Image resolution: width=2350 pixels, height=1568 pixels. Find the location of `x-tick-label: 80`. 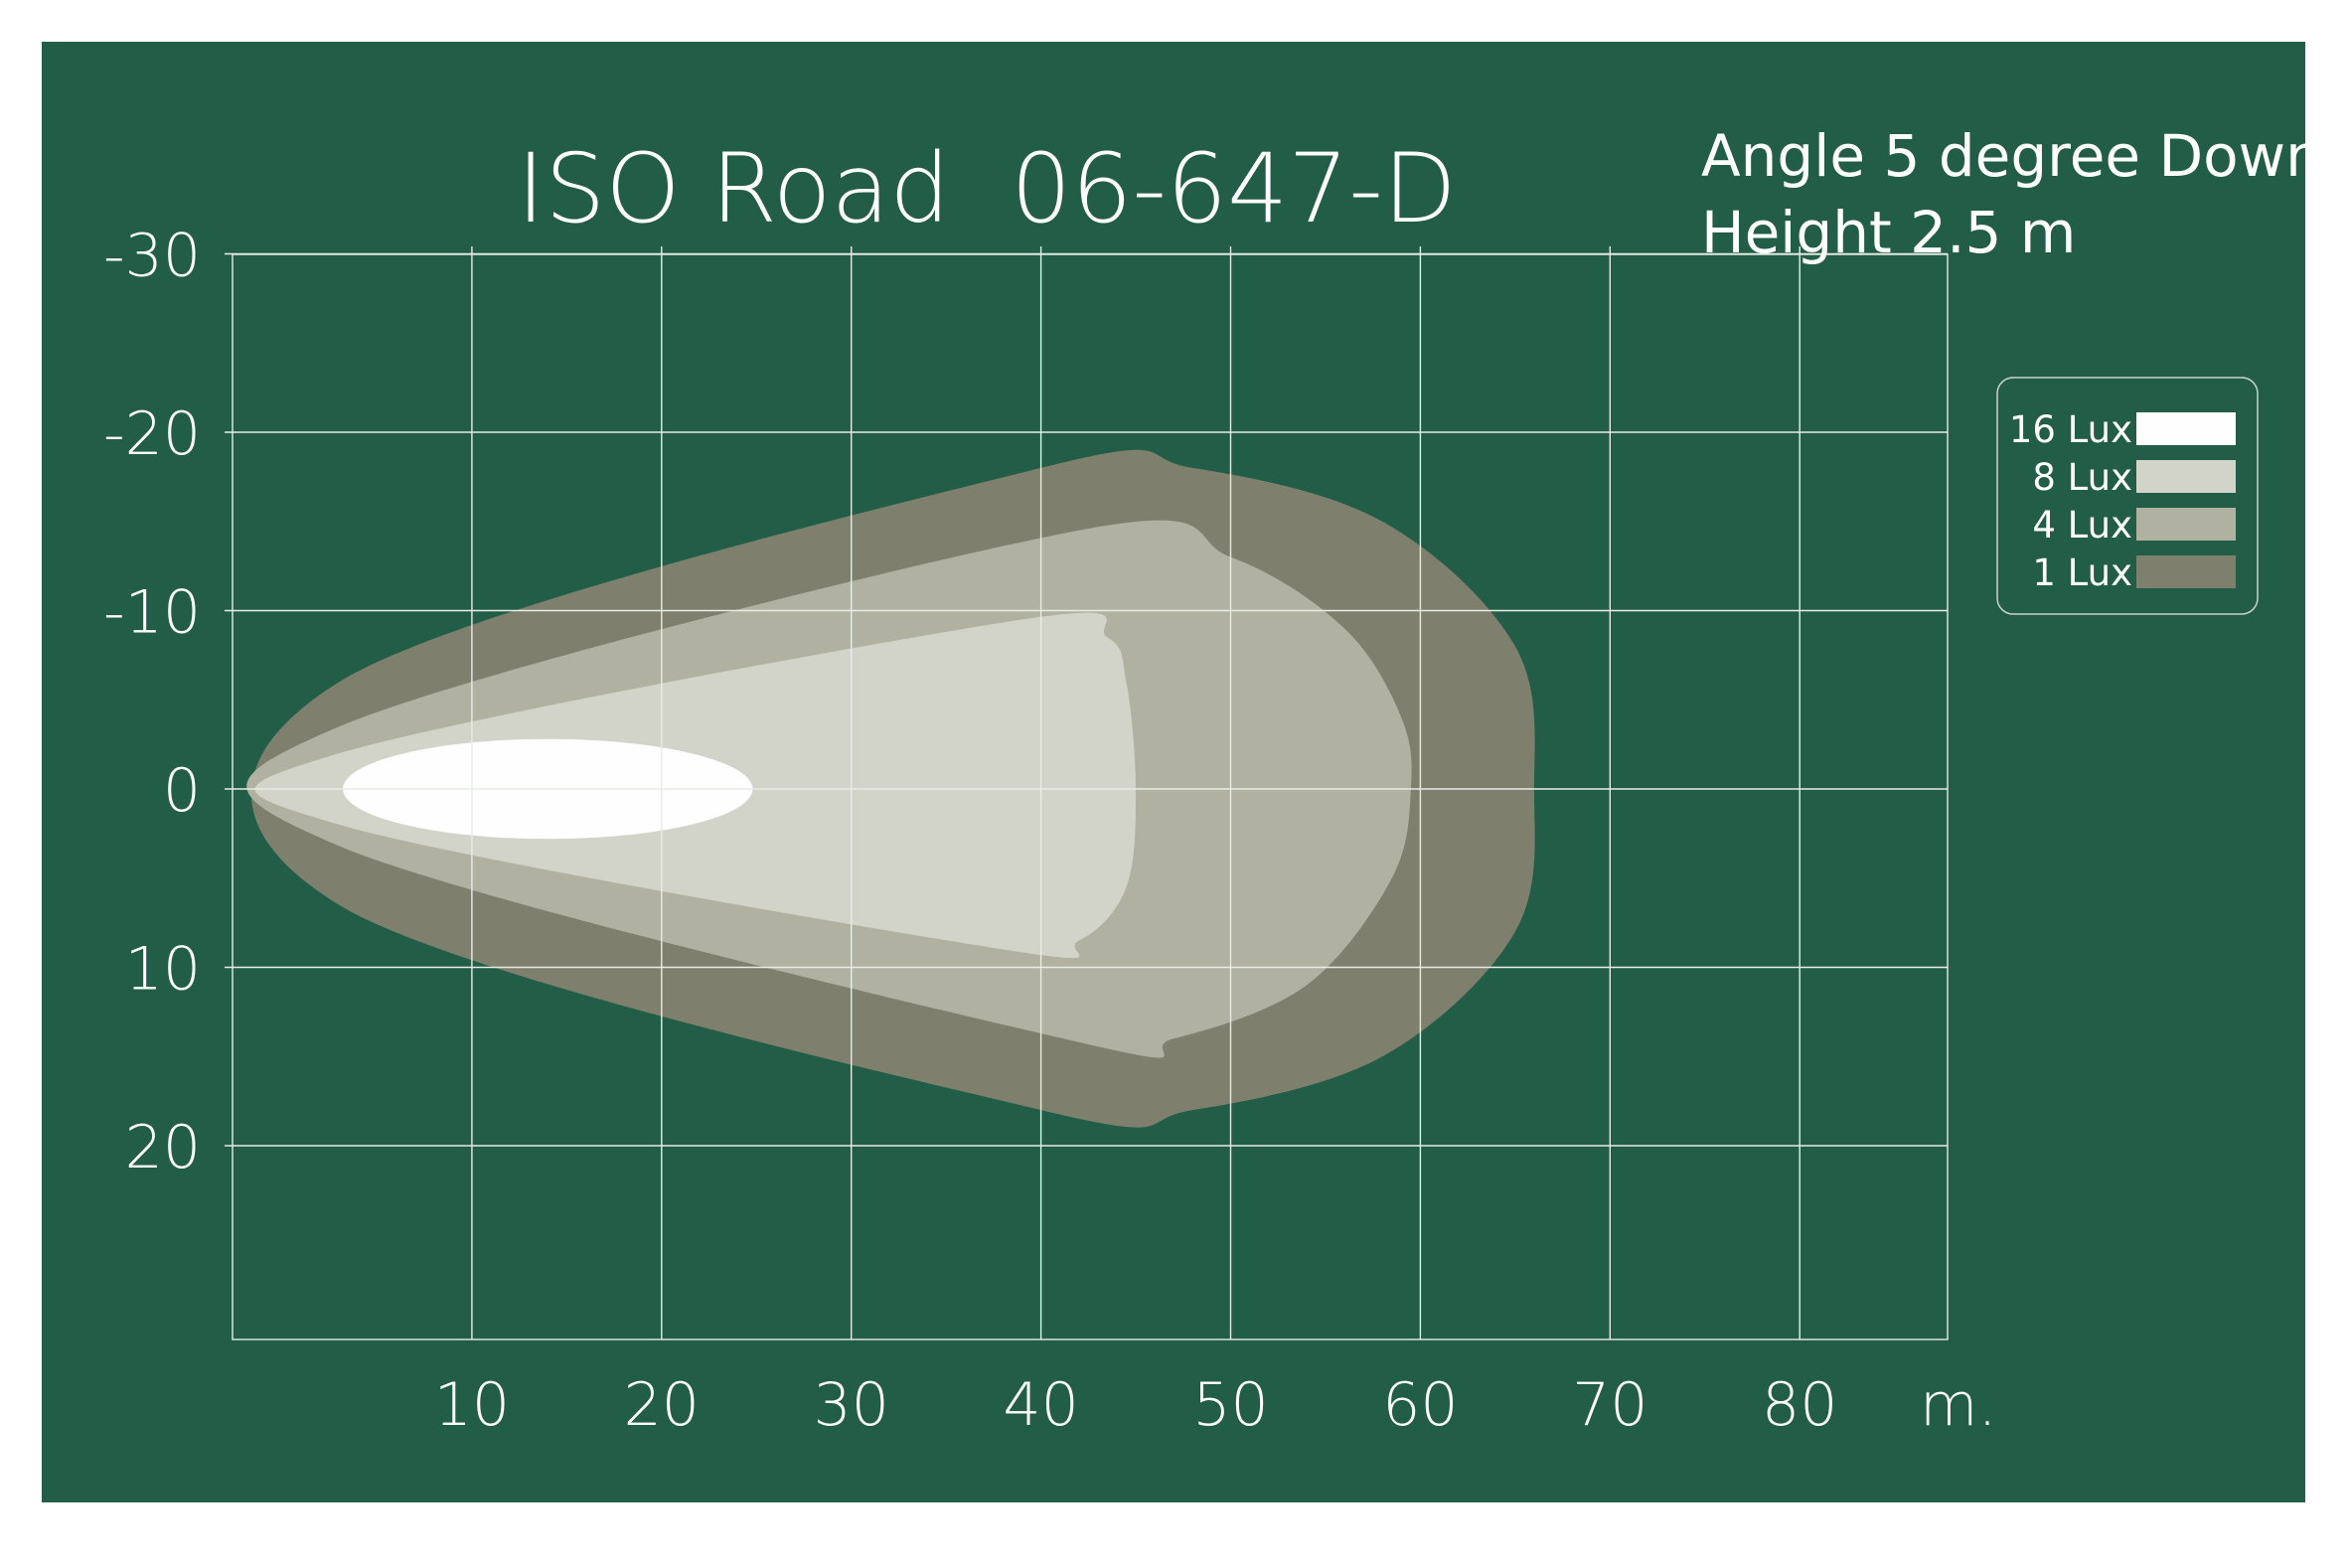

x-tick-label: 80 is located at coordinates (1799, 1405).